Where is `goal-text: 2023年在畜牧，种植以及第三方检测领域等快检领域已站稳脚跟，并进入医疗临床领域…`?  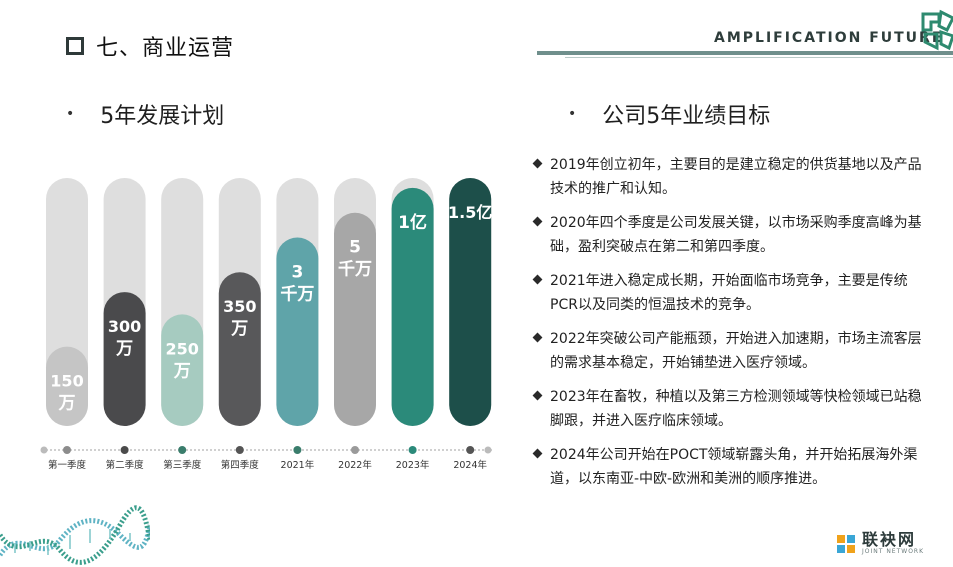 goal-text: 2023年在畜牧，种植以及第三方检测领域等快检领域已站稳脚跟，并进入医疗临床领域… is located at coordinates (736, 409).